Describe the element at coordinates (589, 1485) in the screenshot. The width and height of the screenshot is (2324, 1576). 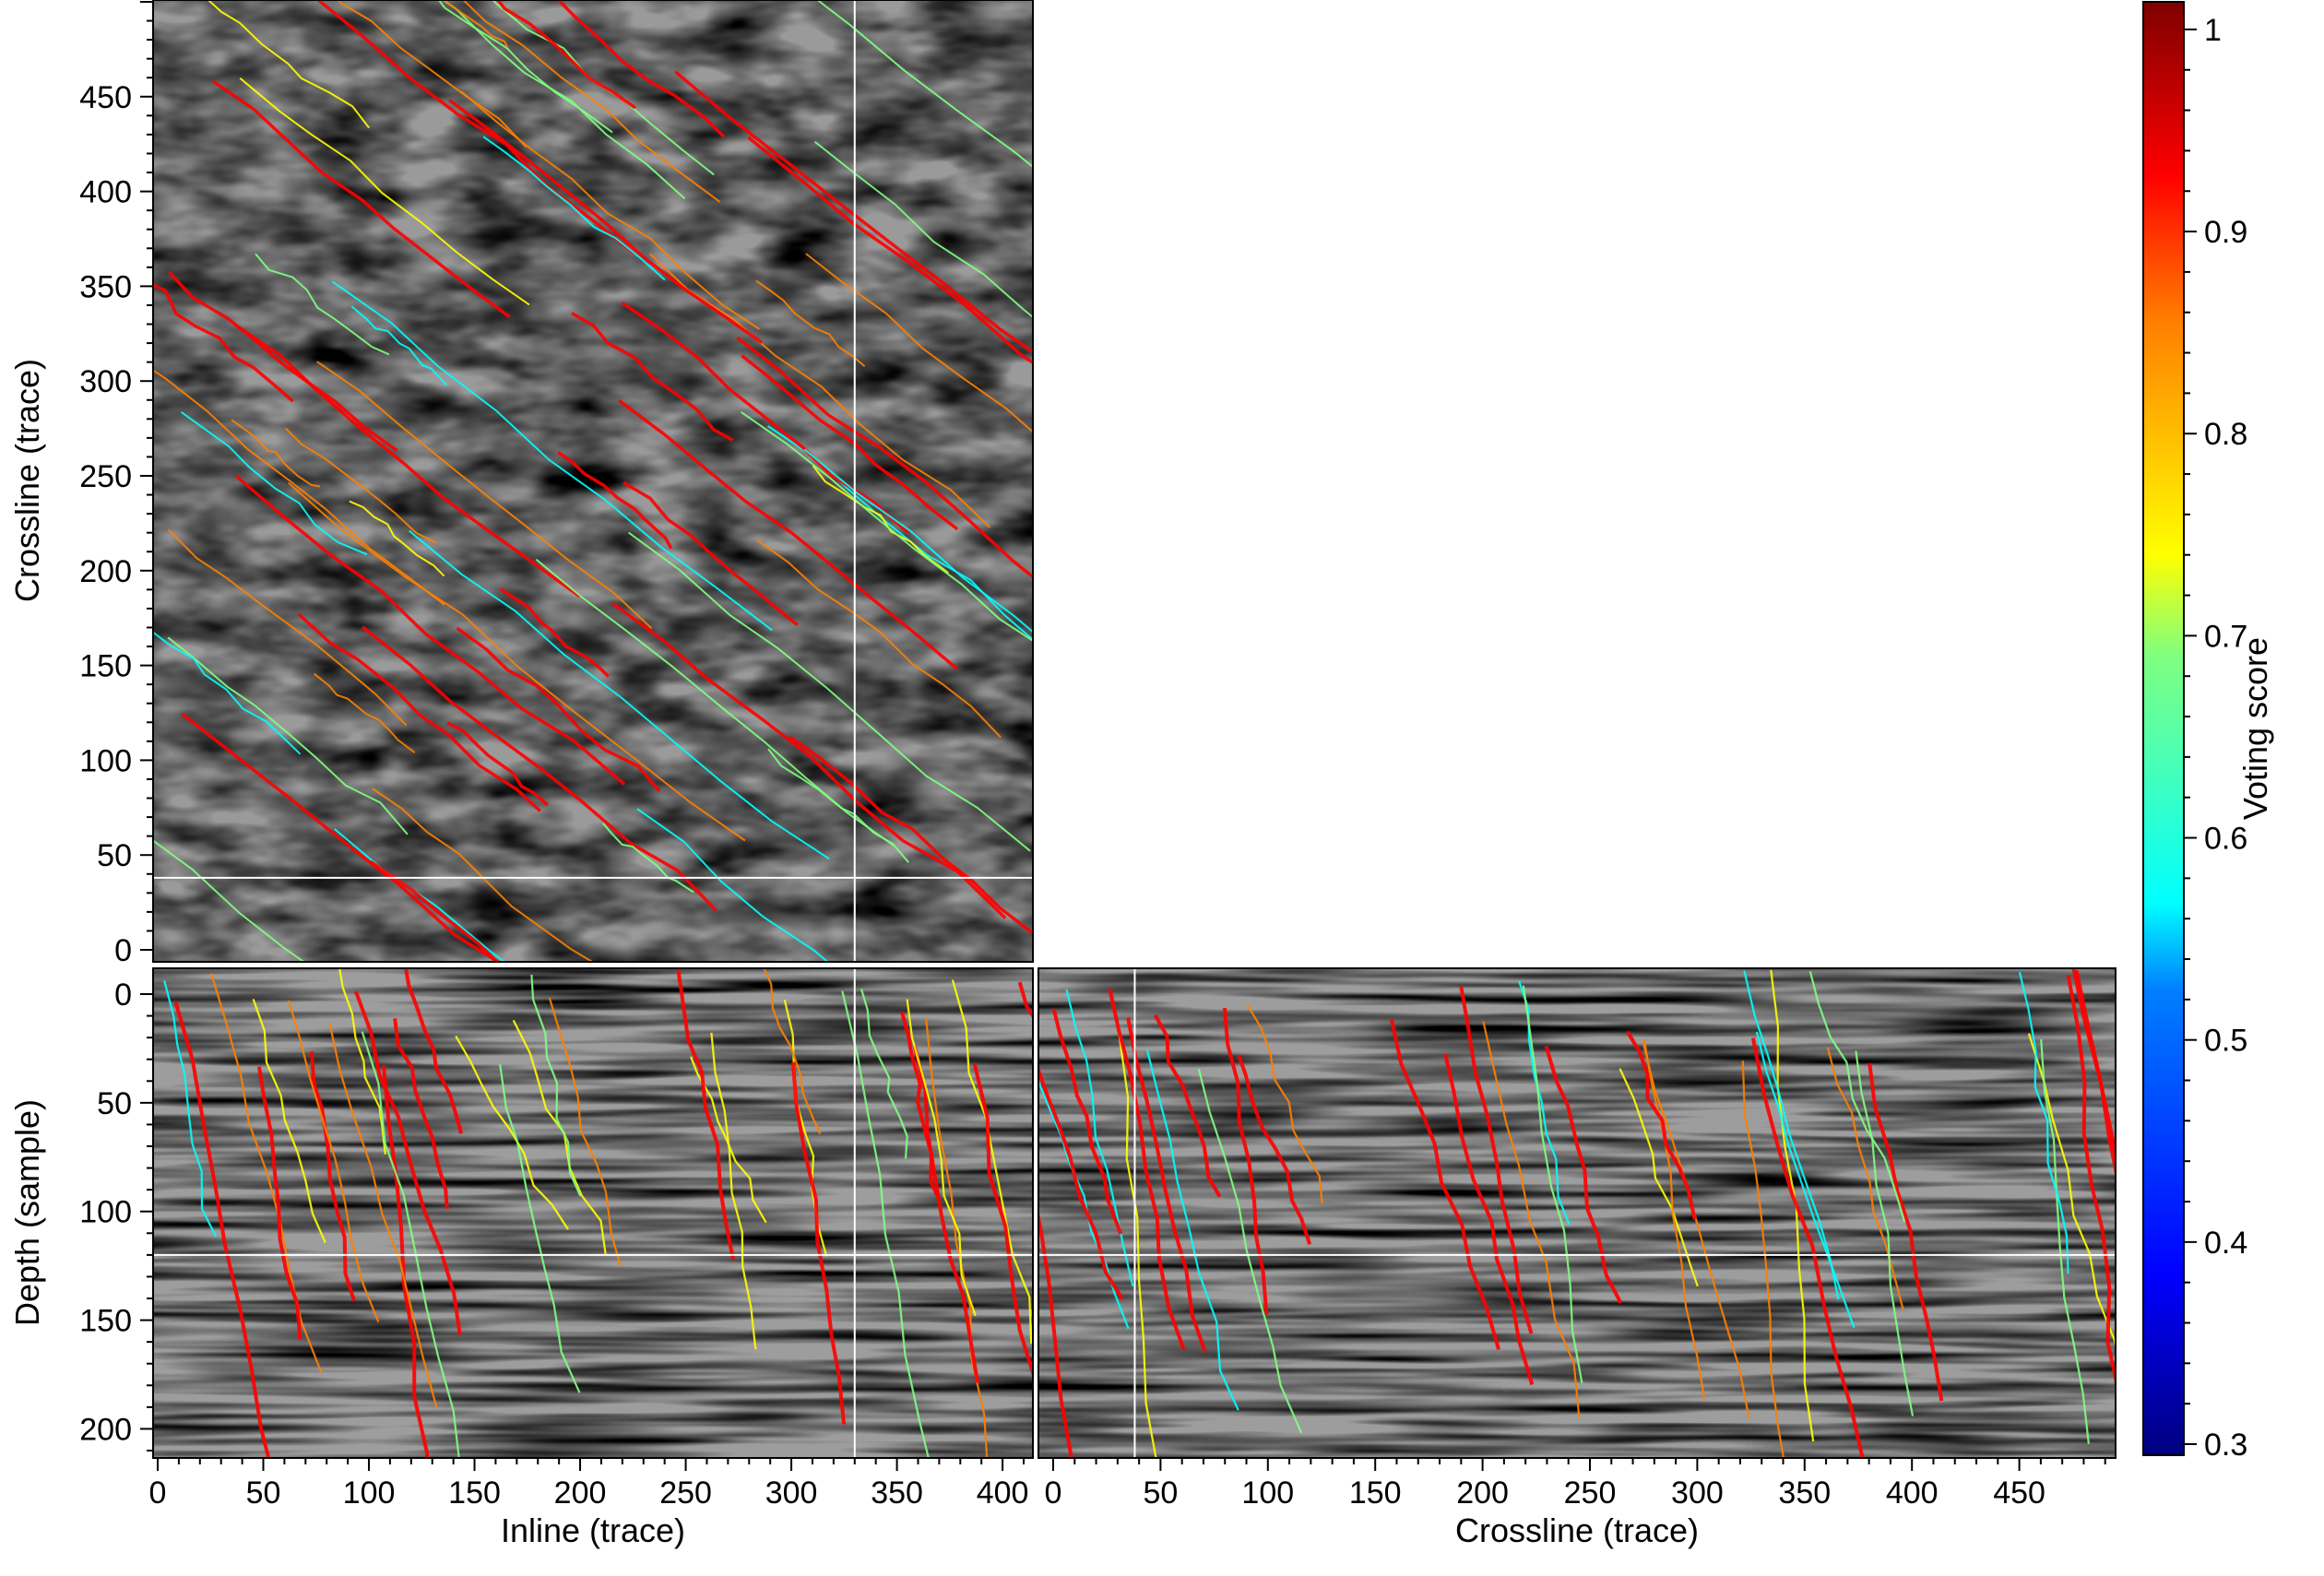
I see `inline-section-x-ticks: 0 50 100 150 200 250 300 350 400` at that location.